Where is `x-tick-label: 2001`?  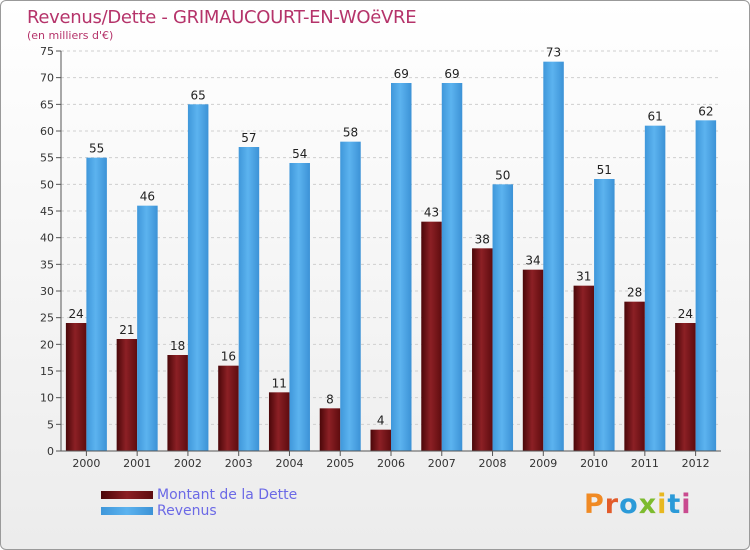
x-tick-label: 2001 is located at coordinates (137, 463).